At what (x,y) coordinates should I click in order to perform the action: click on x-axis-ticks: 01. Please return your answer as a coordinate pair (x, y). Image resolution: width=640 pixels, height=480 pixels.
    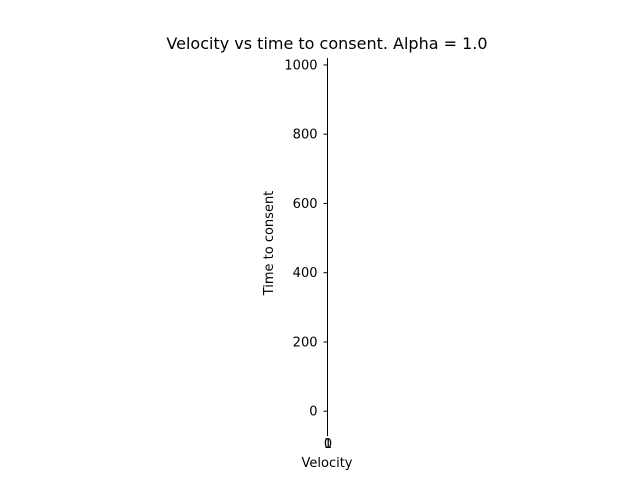
    Looking at the image, I should click on (328, 442).